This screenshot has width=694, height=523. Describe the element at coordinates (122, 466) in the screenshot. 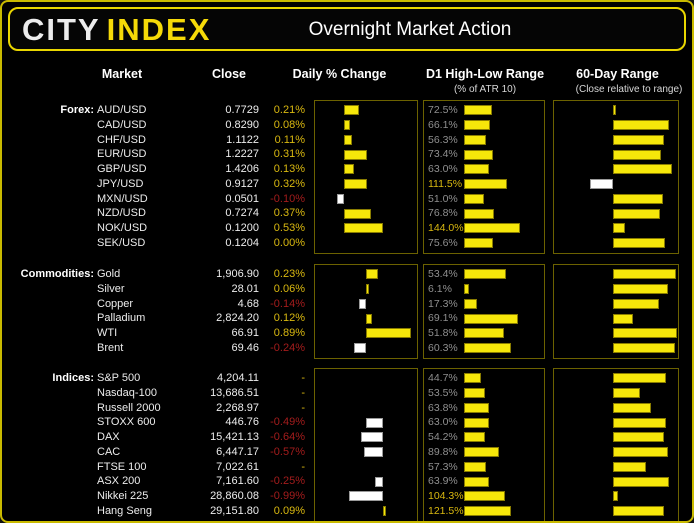

I see `market-name: FTSE 100` at that location.